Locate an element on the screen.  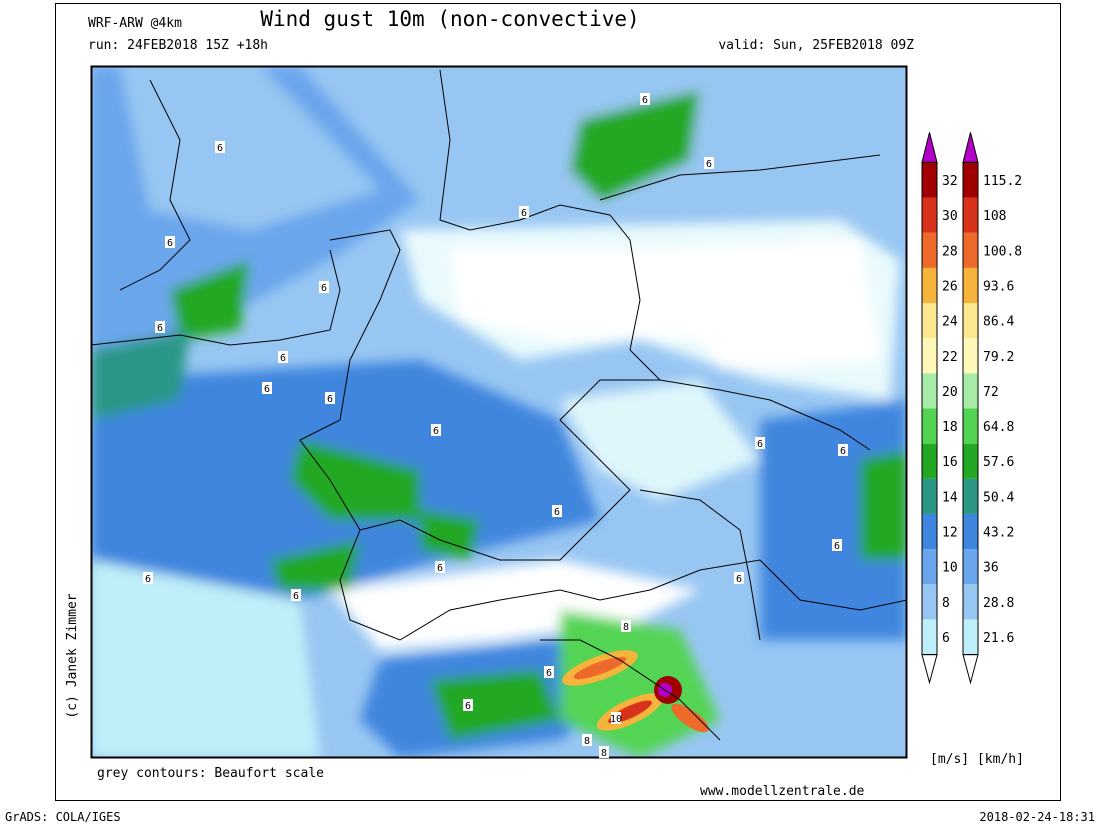
note: grey contours: Beaufort scale is located at coordinates (210, 773).